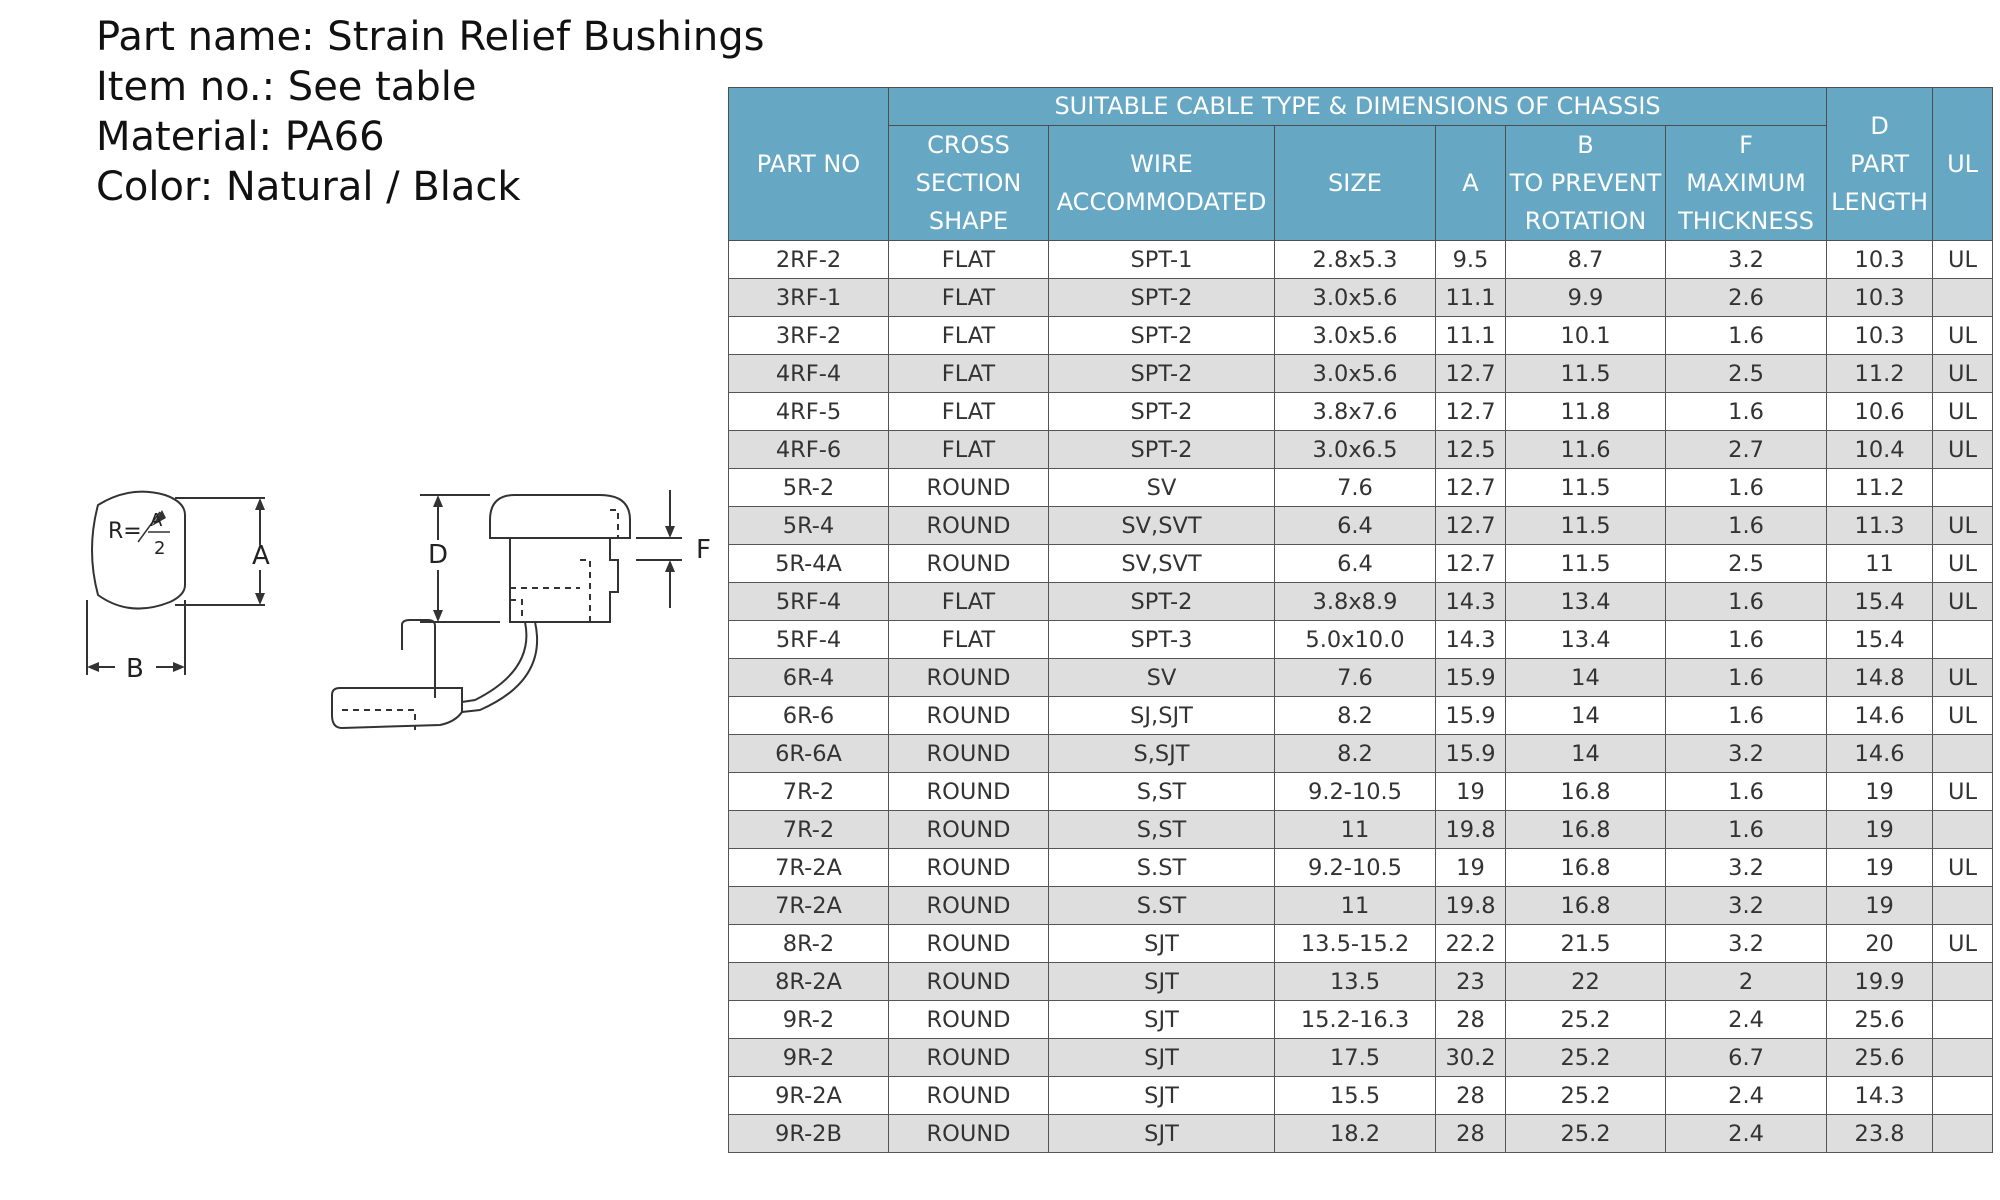 The width and height of the screenshot is (2000, 1200). What do you see at coordinates (1355, 411) in the screenshot?
I see `cell-size: 3.8x7.6` at bounding box center [1355, 411].